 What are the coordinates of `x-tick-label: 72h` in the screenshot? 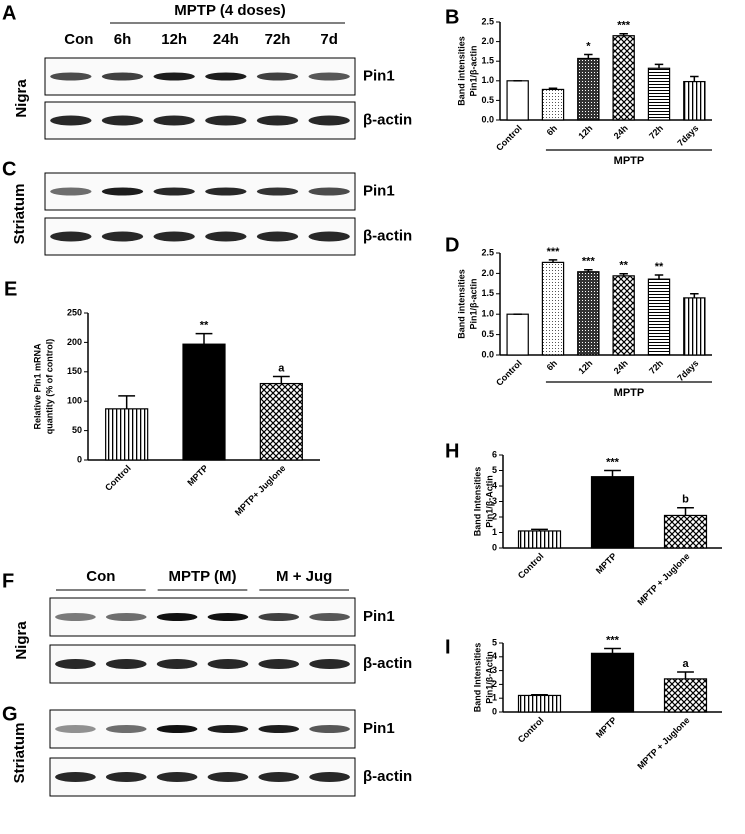 It's located at (656, 132).